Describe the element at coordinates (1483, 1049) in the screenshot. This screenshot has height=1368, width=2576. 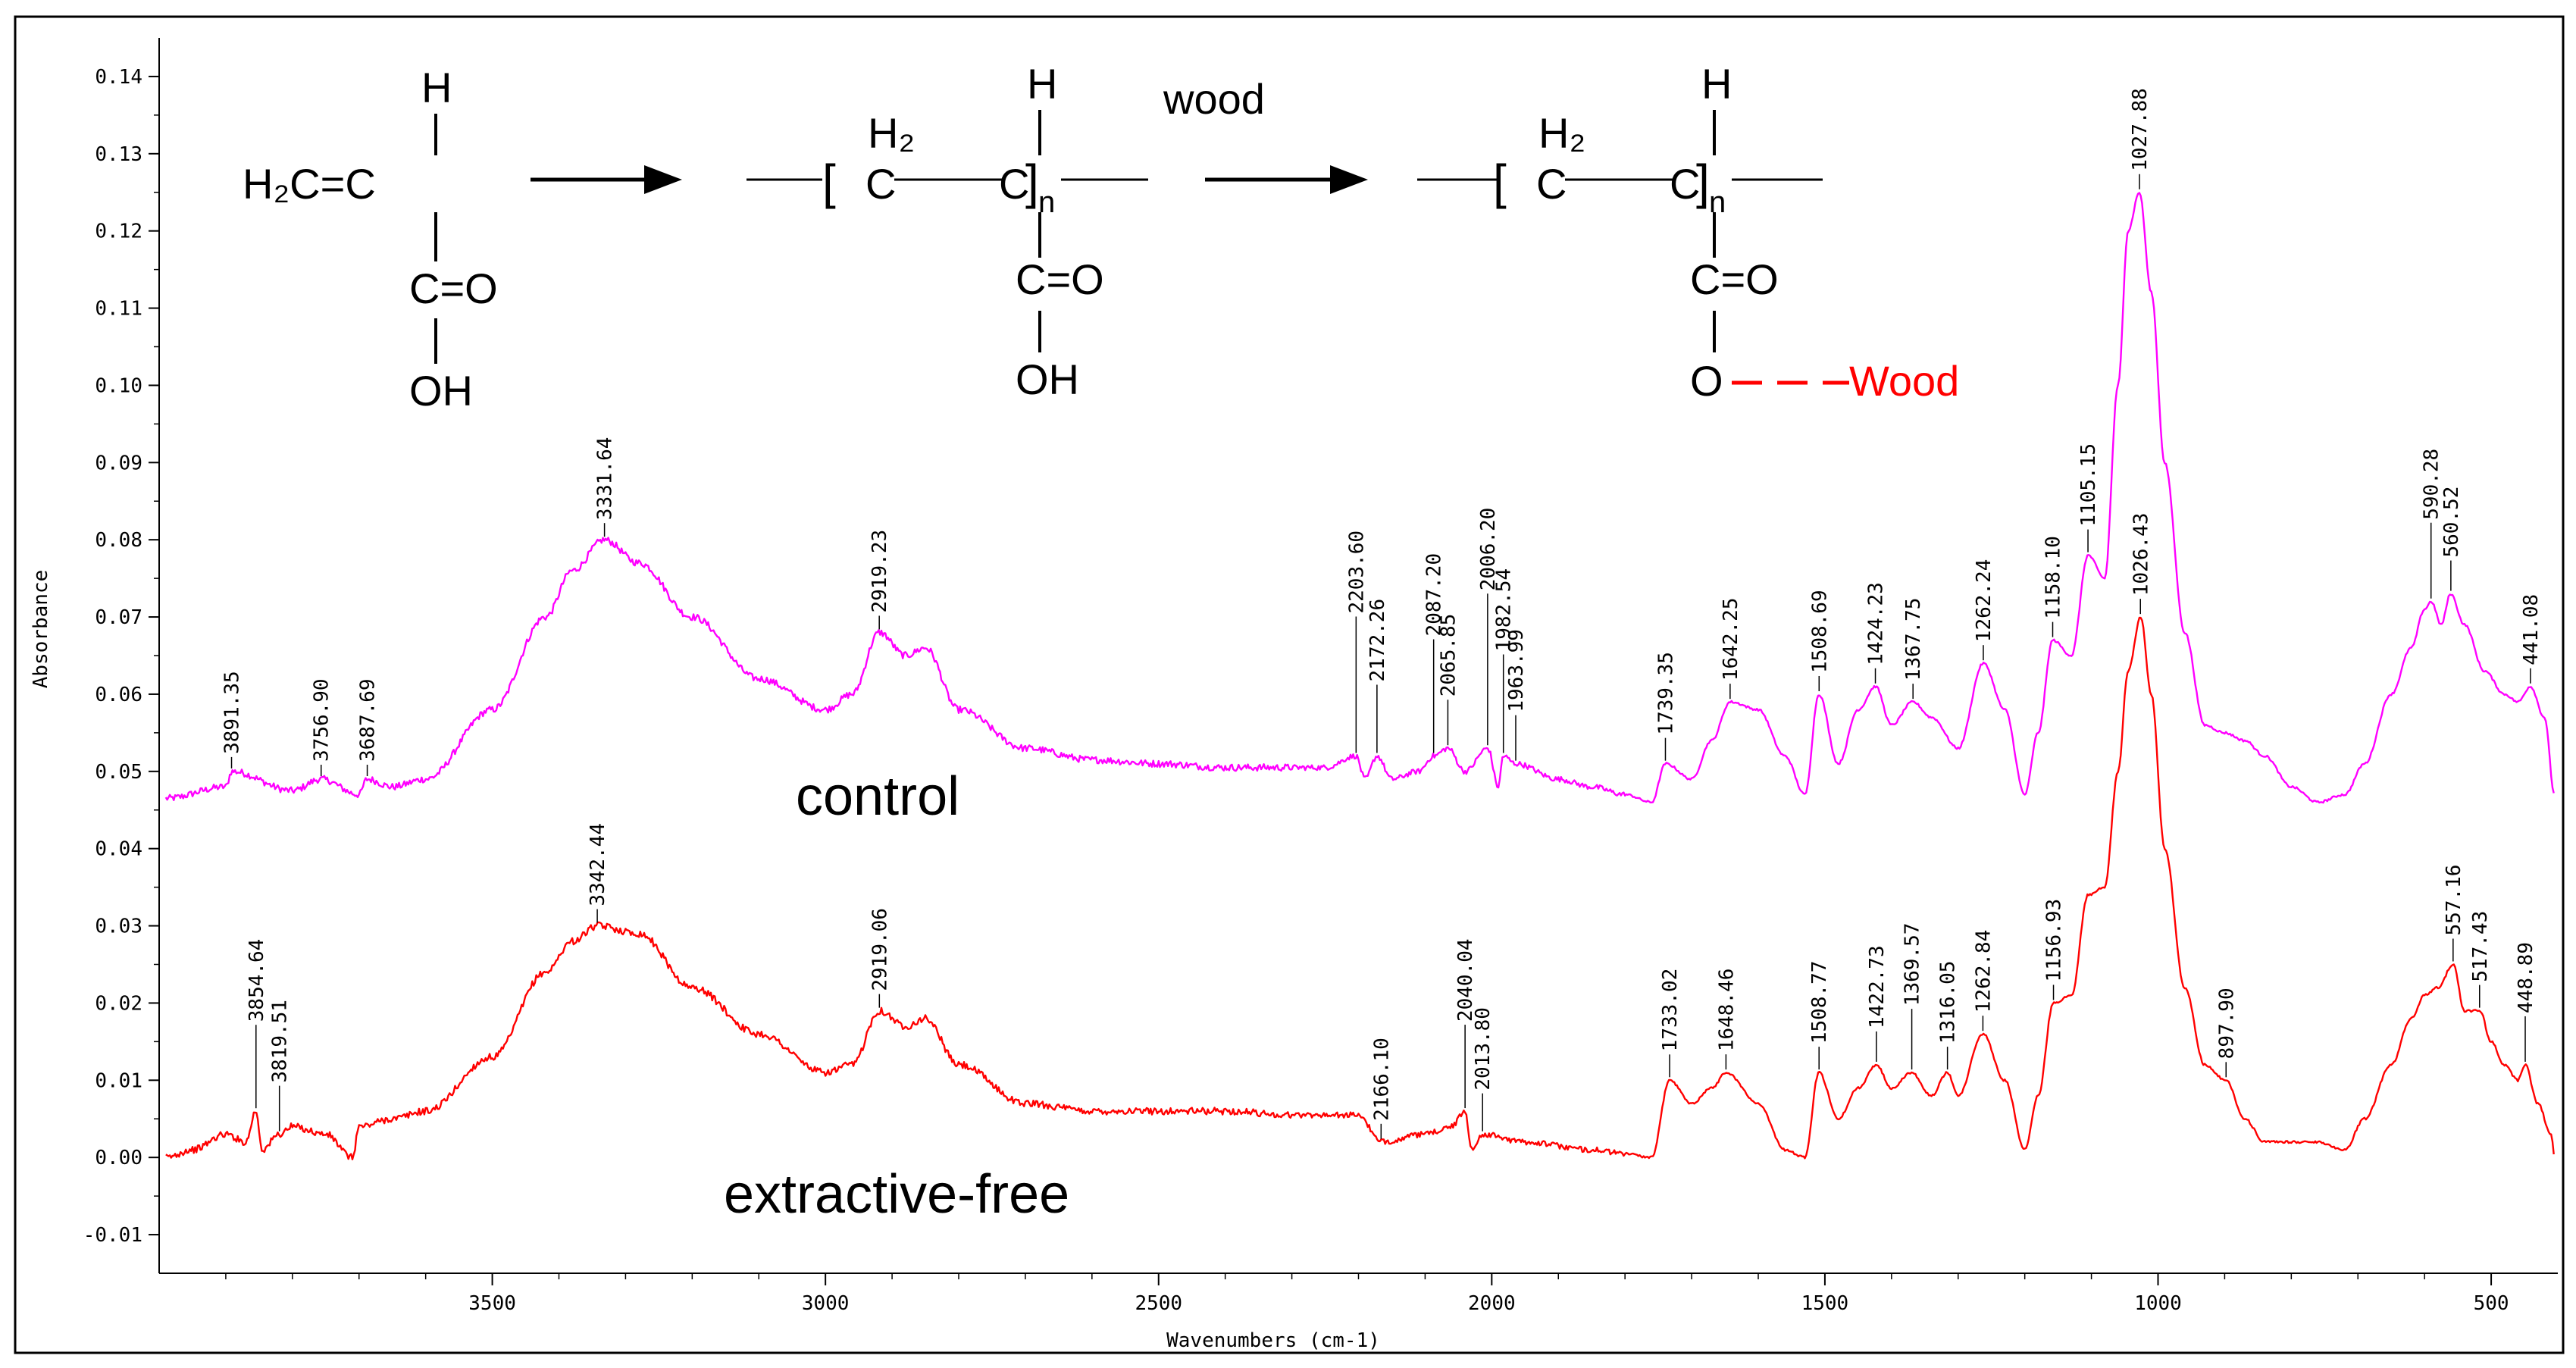
I see `extractive-free-peak-label: 2013.80` at that location.